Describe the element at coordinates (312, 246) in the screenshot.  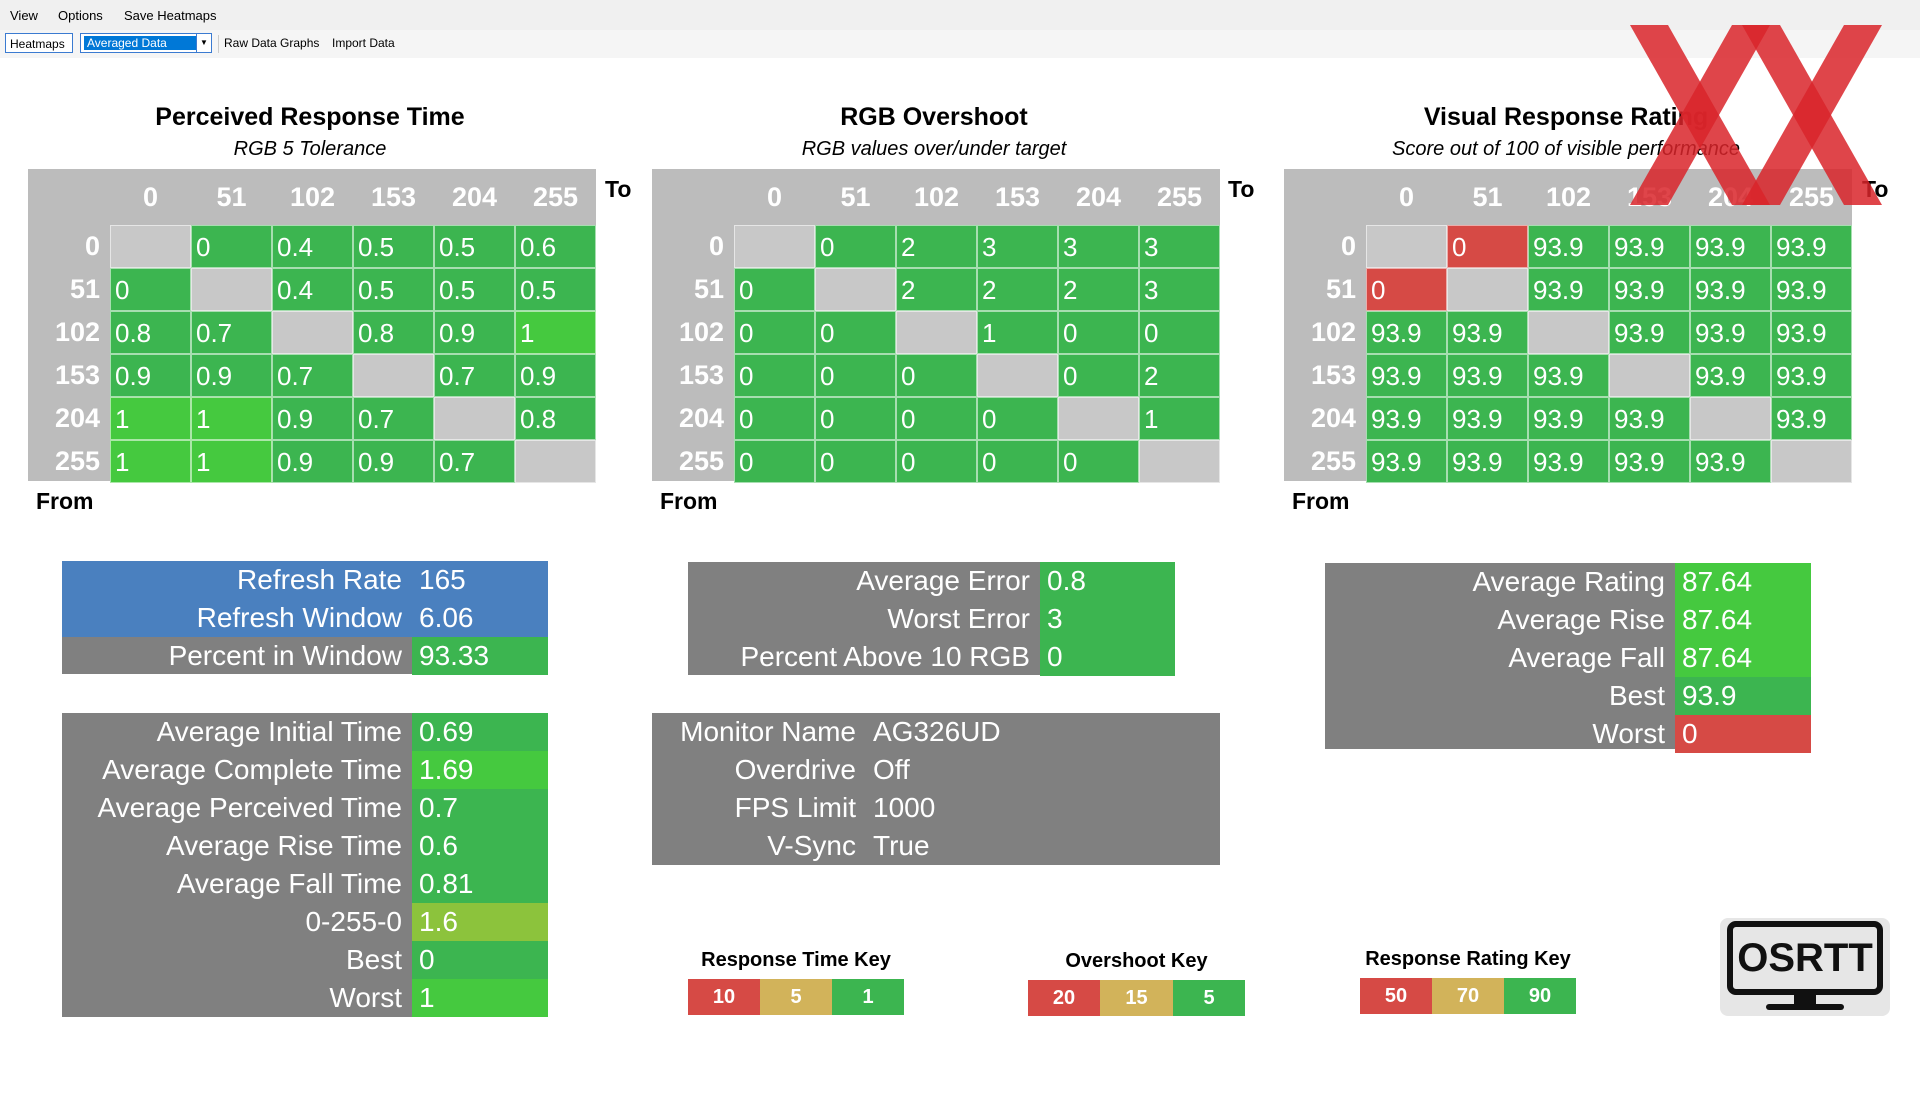
I see `heatmap-cell: 0.4` at that location.